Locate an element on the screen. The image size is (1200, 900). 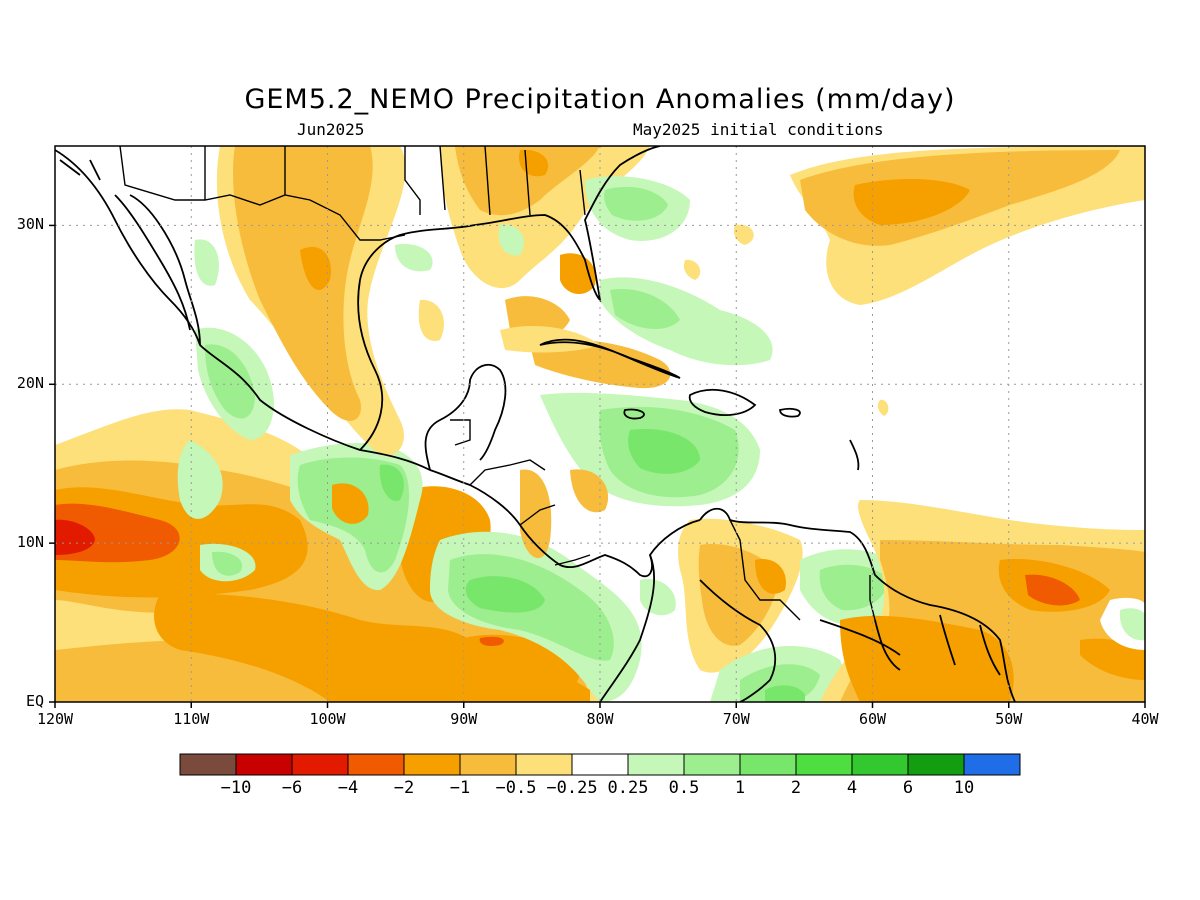
colorbar-label: 2 is located at coordinates (796, 788).